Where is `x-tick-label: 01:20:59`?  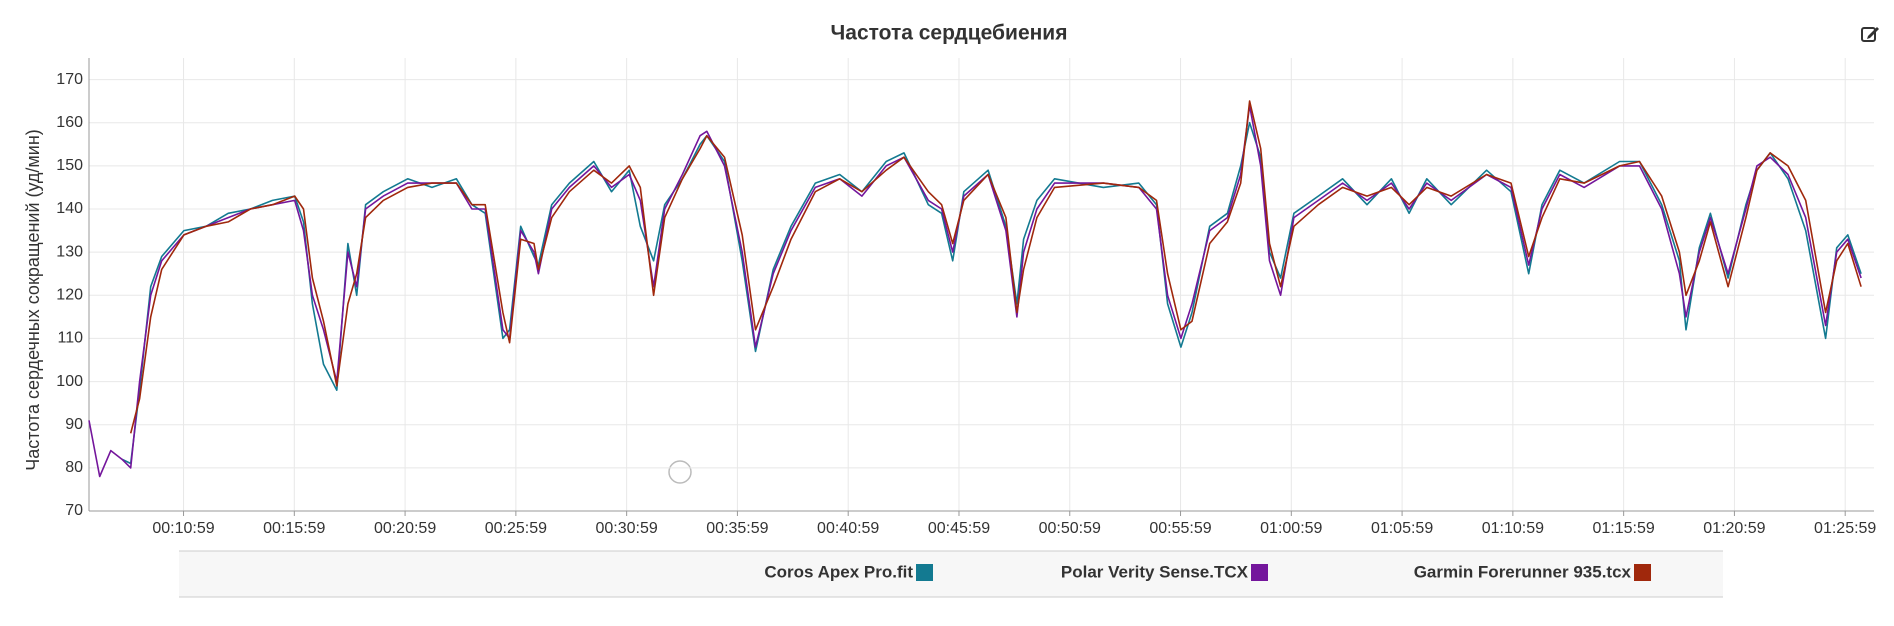
x-tick-label: 01:20:59 is located at coordinates (1734, 528).